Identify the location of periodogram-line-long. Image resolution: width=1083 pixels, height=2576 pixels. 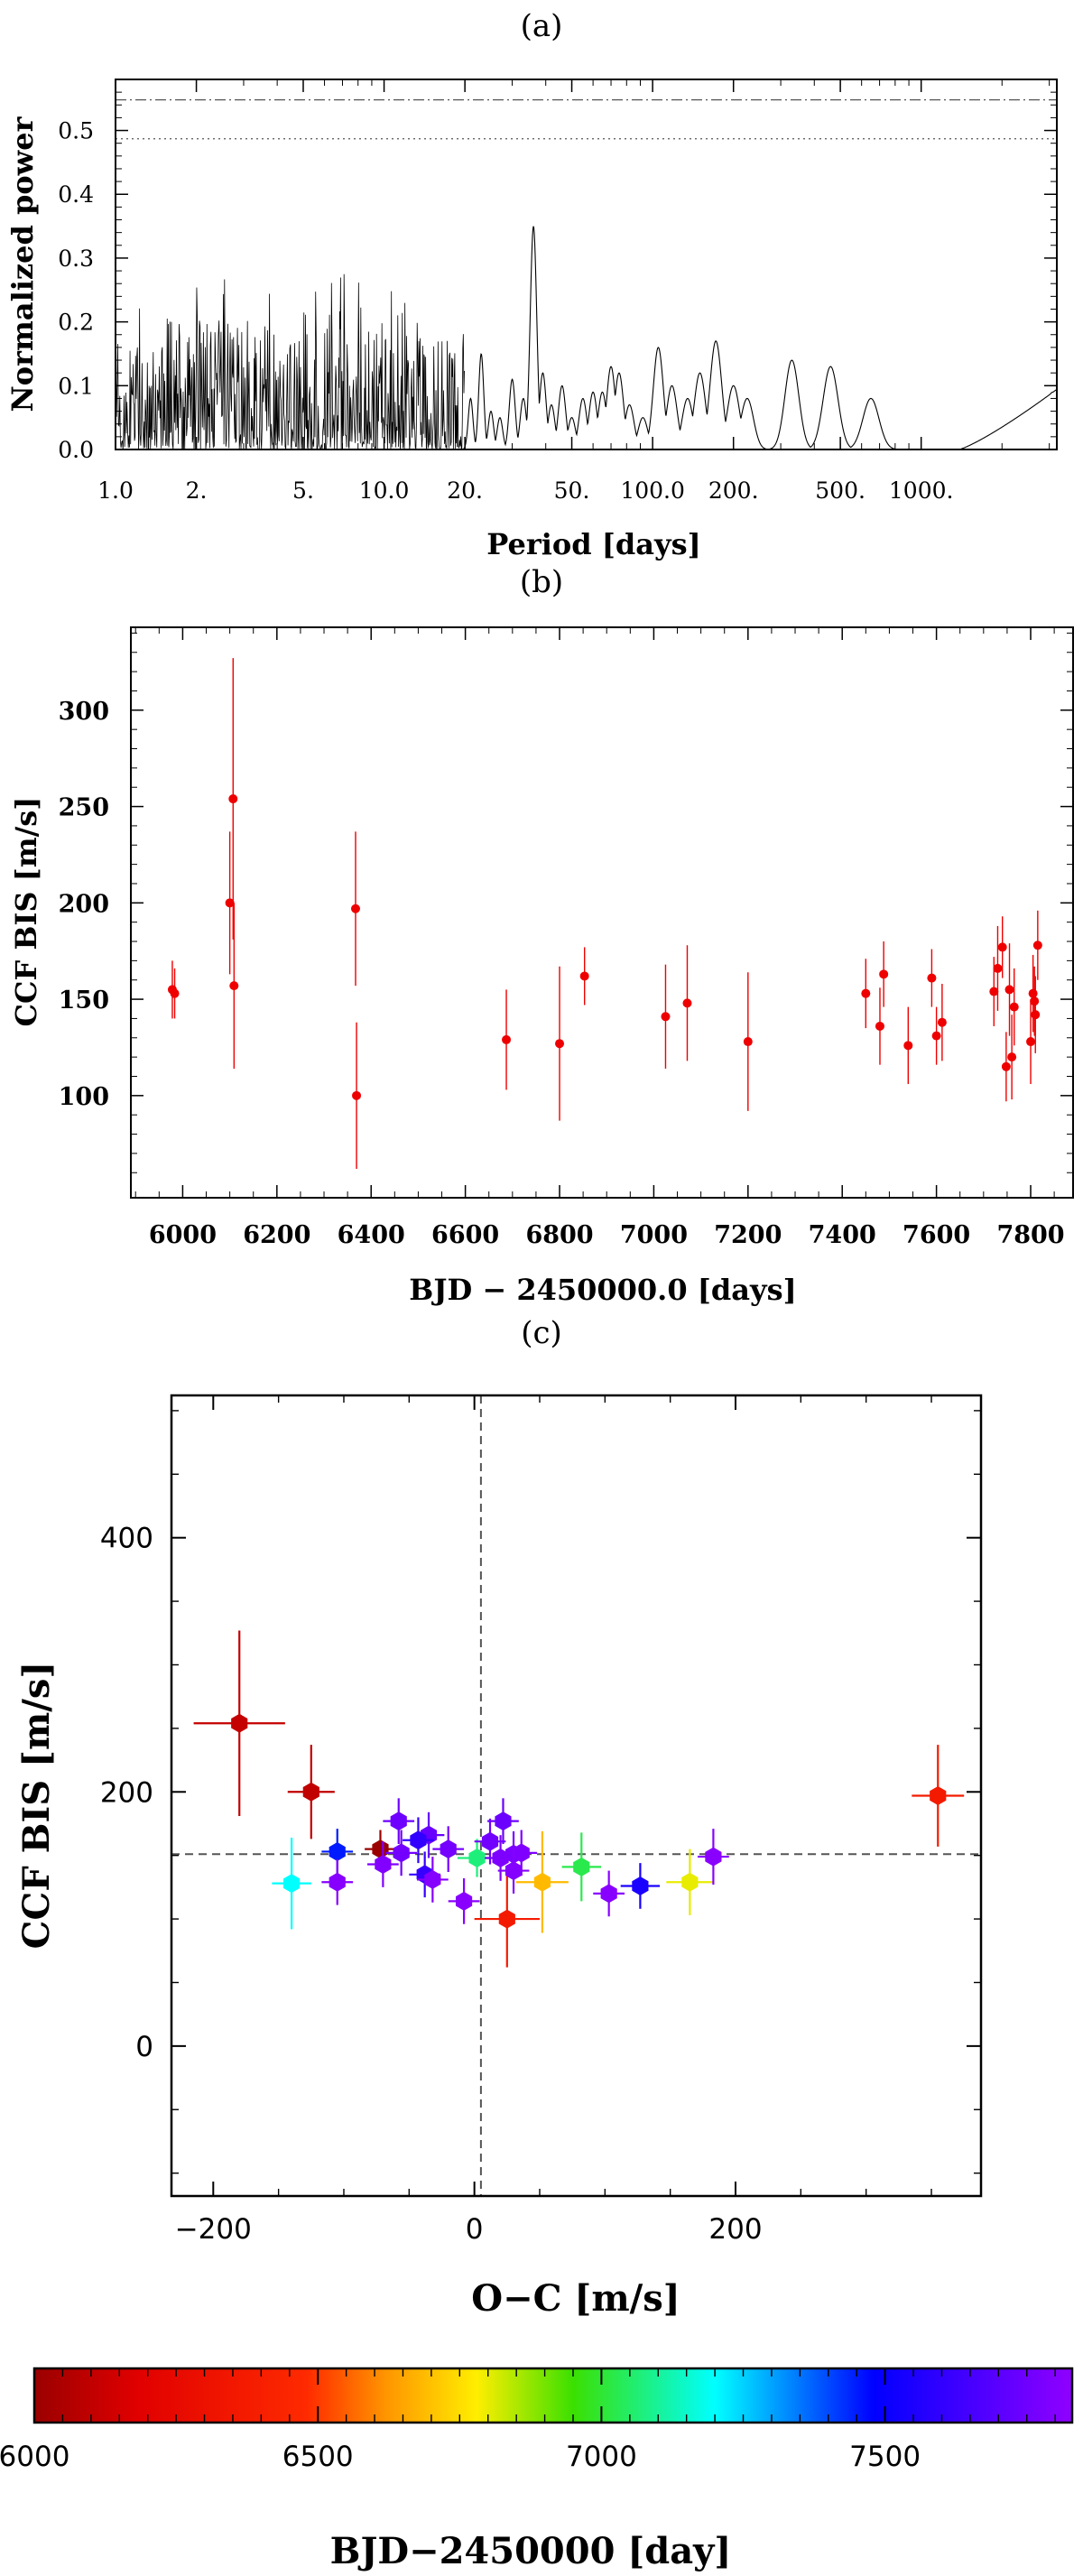
(757, 337).